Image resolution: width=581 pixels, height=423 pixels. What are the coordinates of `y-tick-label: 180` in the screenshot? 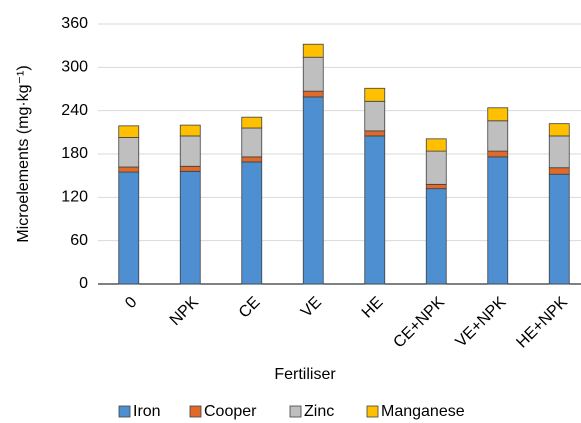 It's located at (74, 153).